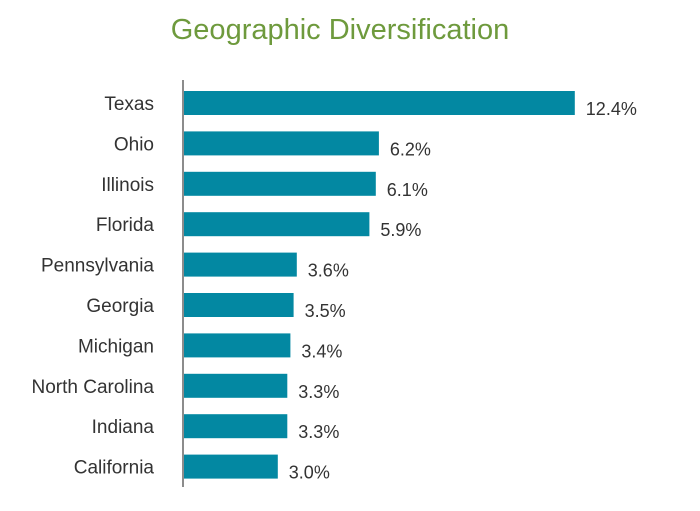 The height and width of the screenshot is (511, 700). Describe the element at coordinates (230, 466) in the screenshot. I see `bar-california` at that location.